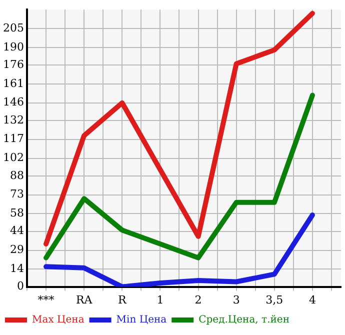 This screenshot has width=345, height=335. What do you see at coordinates (85, 299) in the screenshot?
I see `x-tick-label: RA` at bounding box center [85, 299].